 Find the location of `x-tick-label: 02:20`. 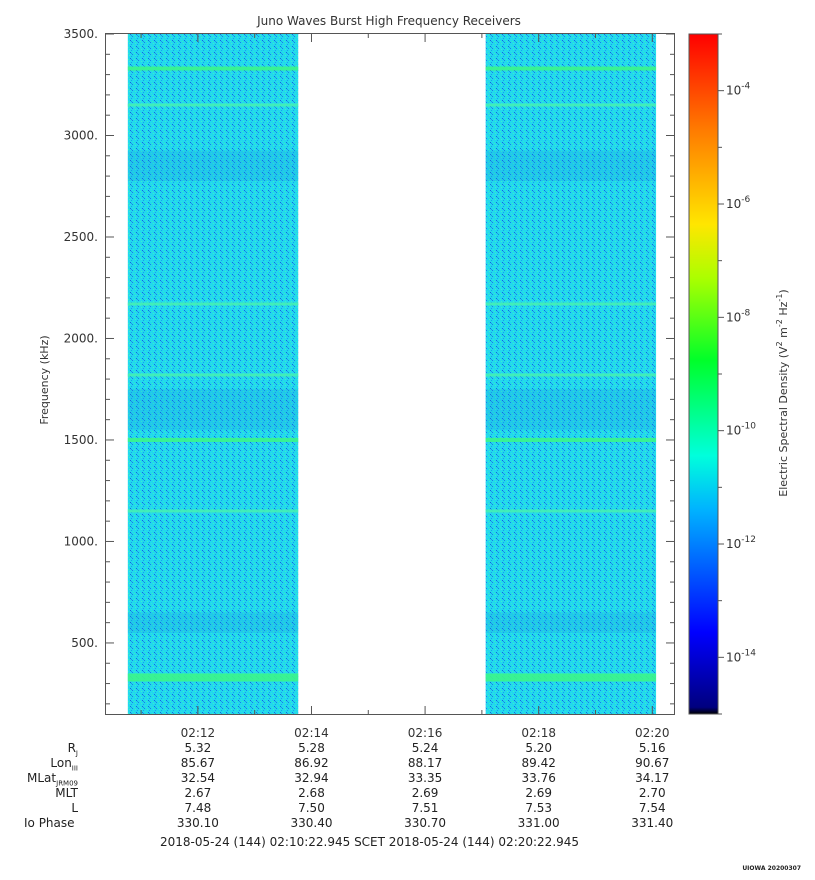

x-tick-label: 02:20 is located at coordinates (652, 733).